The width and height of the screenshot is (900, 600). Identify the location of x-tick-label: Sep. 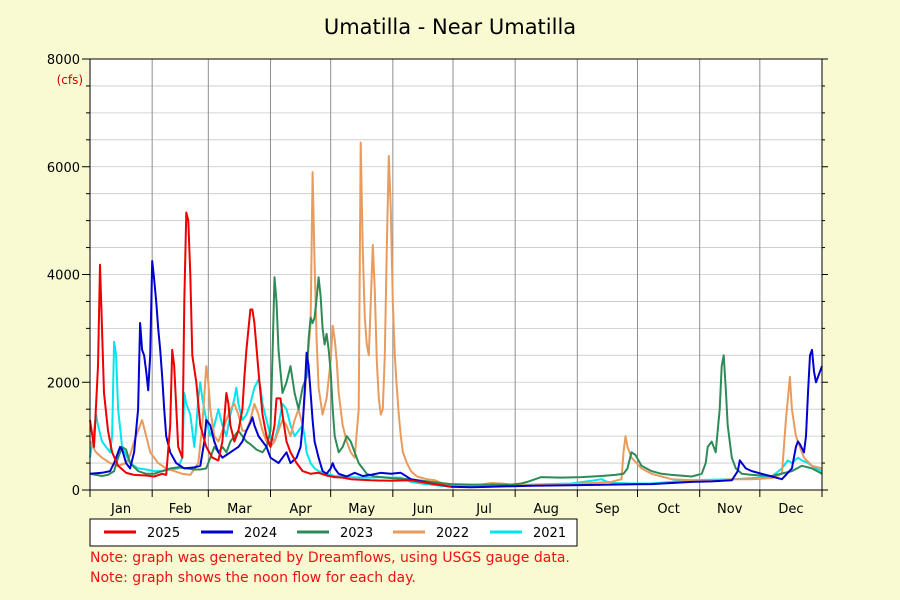
(607, 509).